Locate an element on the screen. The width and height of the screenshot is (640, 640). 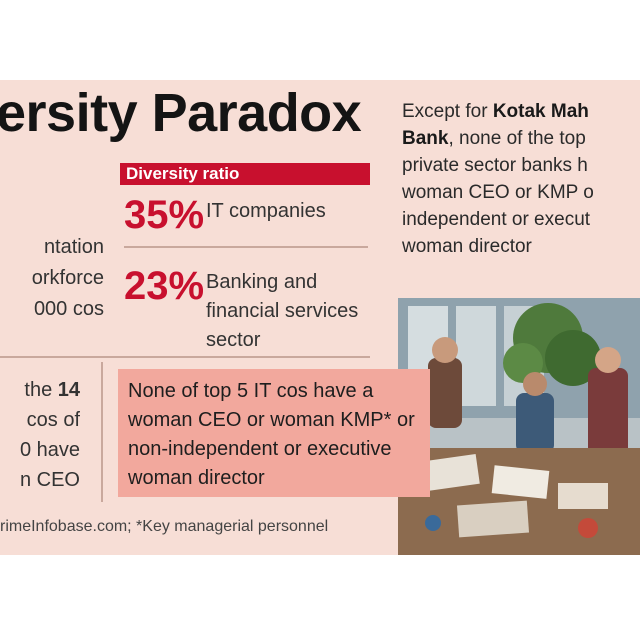
column-divider is located at coordinates (102, 432).